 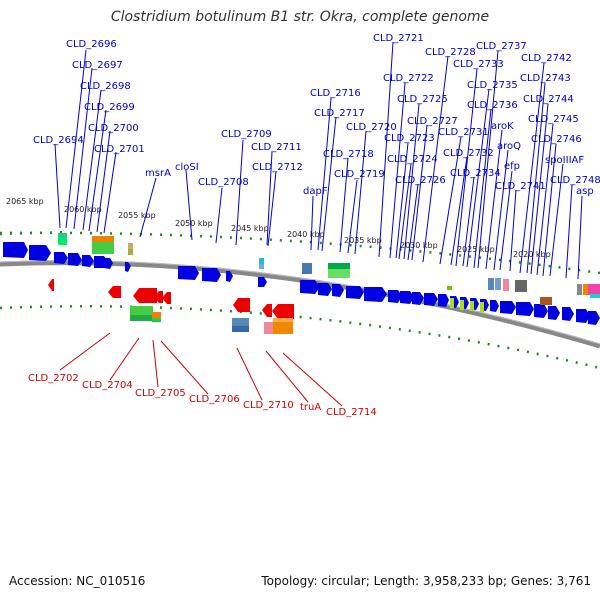 What do you see at coordinates (363, 240) in the screenshot?
I see `kbp-label: 2035 kbp` at bounding box center [363, 240].